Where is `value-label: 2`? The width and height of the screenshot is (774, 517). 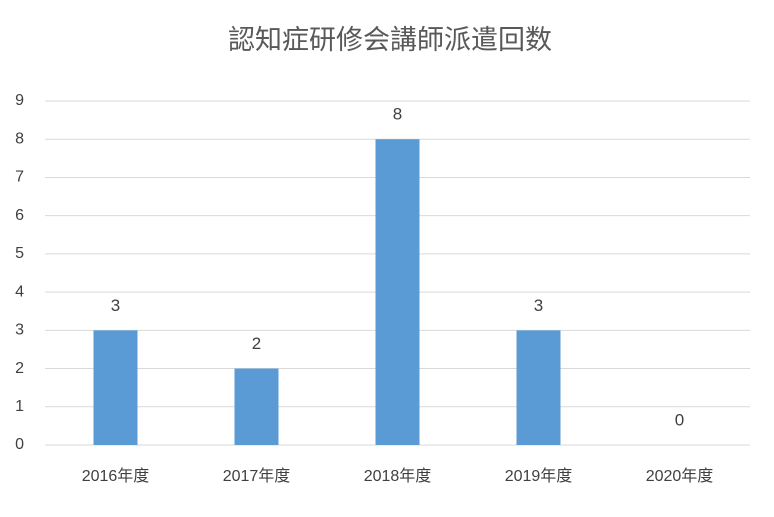
value-label: 2 is located at coordinates (256, 343).